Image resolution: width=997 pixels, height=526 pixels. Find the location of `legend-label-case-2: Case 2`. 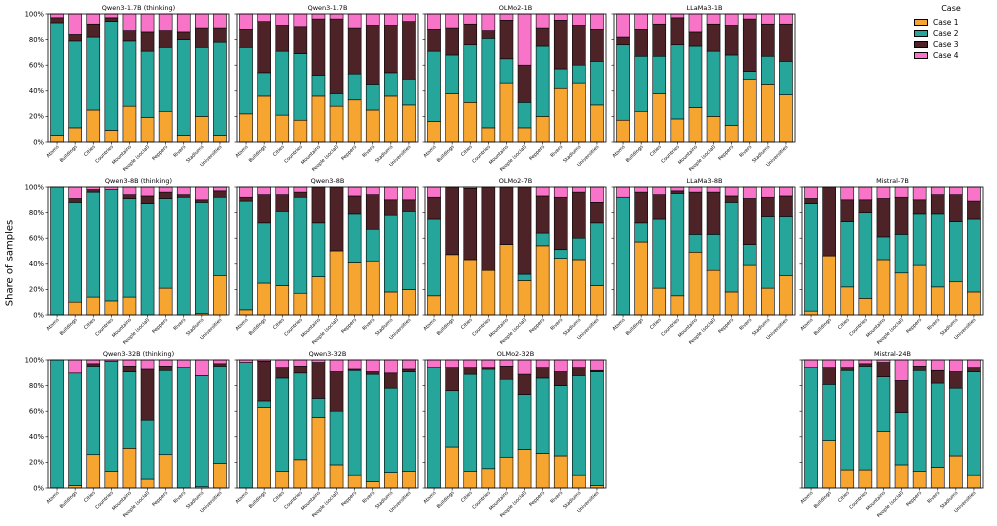

legend-label-case-2: Case 2 is located at coordinates (946, 33).